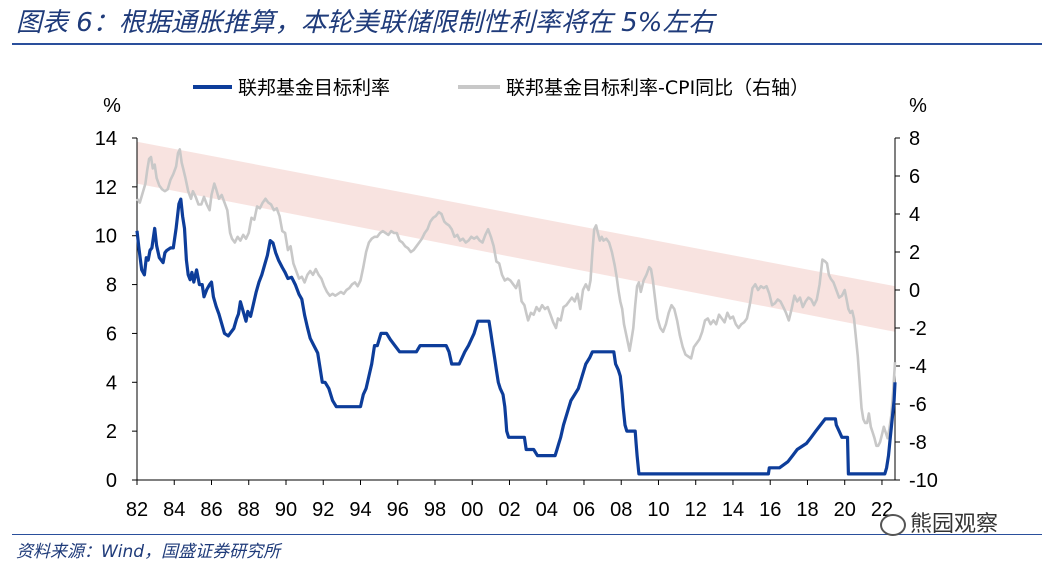 This screenshot has height=566, width=1046. Describe the element at coordinates (733, 510) in the screenshot. I see `x-tick-label: 14` at that location.